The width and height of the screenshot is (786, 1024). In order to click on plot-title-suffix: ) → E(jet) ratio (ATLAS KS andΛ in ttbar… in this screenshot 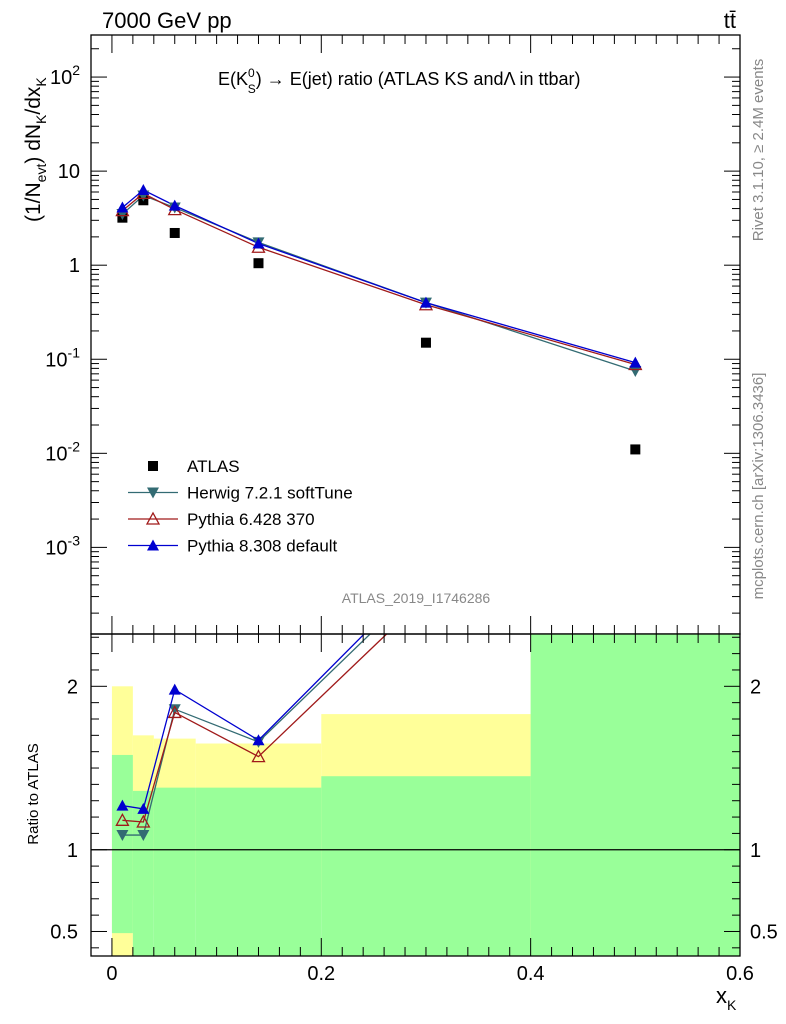, I will do `click(418, 79)`.